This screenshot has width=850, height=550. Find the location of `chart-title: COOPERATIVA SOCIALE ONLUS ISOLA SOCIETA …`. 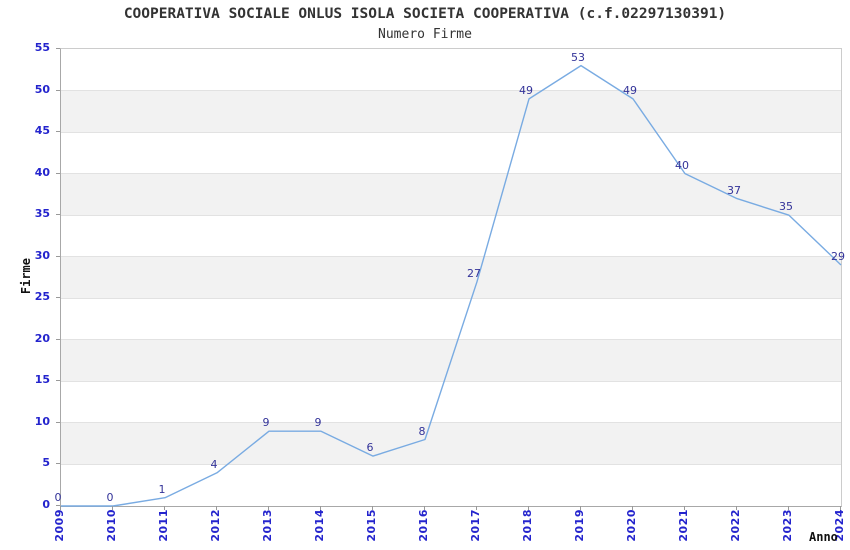

chart-title: COOPERATIVA SOCIALE ONLUS ISOLA SOCIETA … is located at coordinates (425, 14).